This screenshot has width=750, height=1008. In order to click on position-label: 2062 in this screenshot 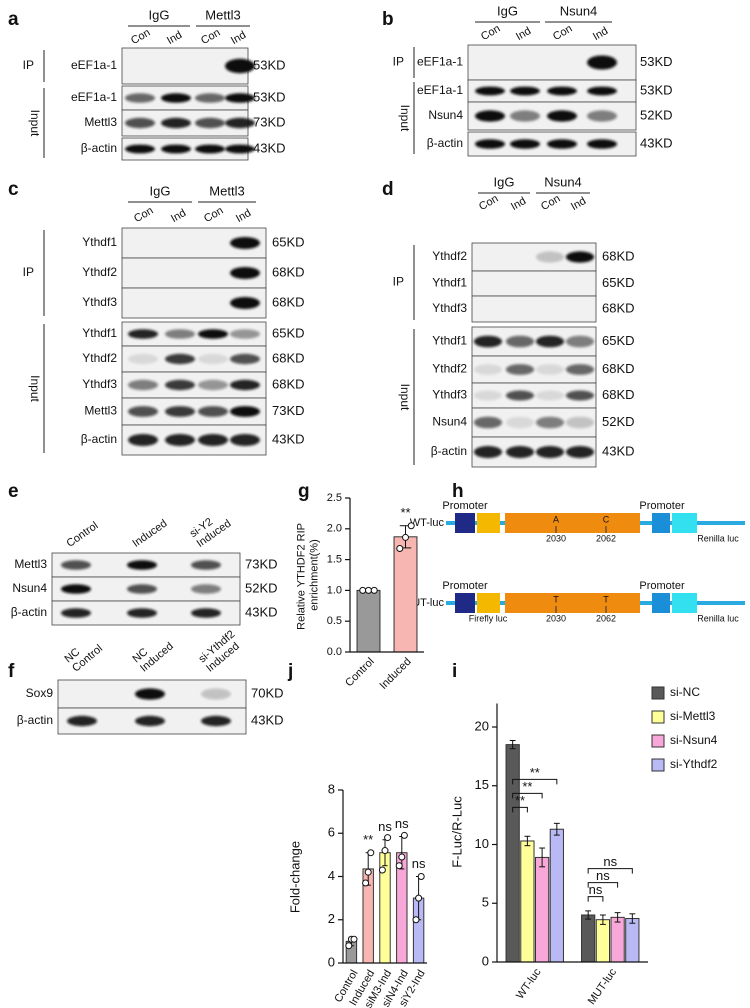, I will do `click(606, 618)`.